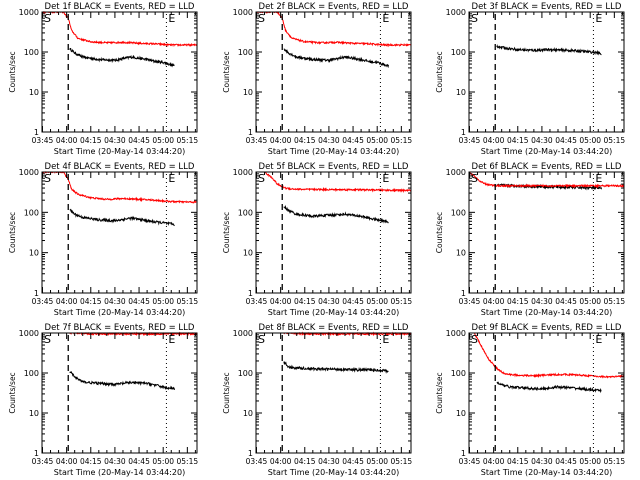  What do you see at coordinates (120, 167) in the screenshot?
I see `panel-title: Det 4f BLACK = Events, RED = LLD` at bounding box center [120, 167].